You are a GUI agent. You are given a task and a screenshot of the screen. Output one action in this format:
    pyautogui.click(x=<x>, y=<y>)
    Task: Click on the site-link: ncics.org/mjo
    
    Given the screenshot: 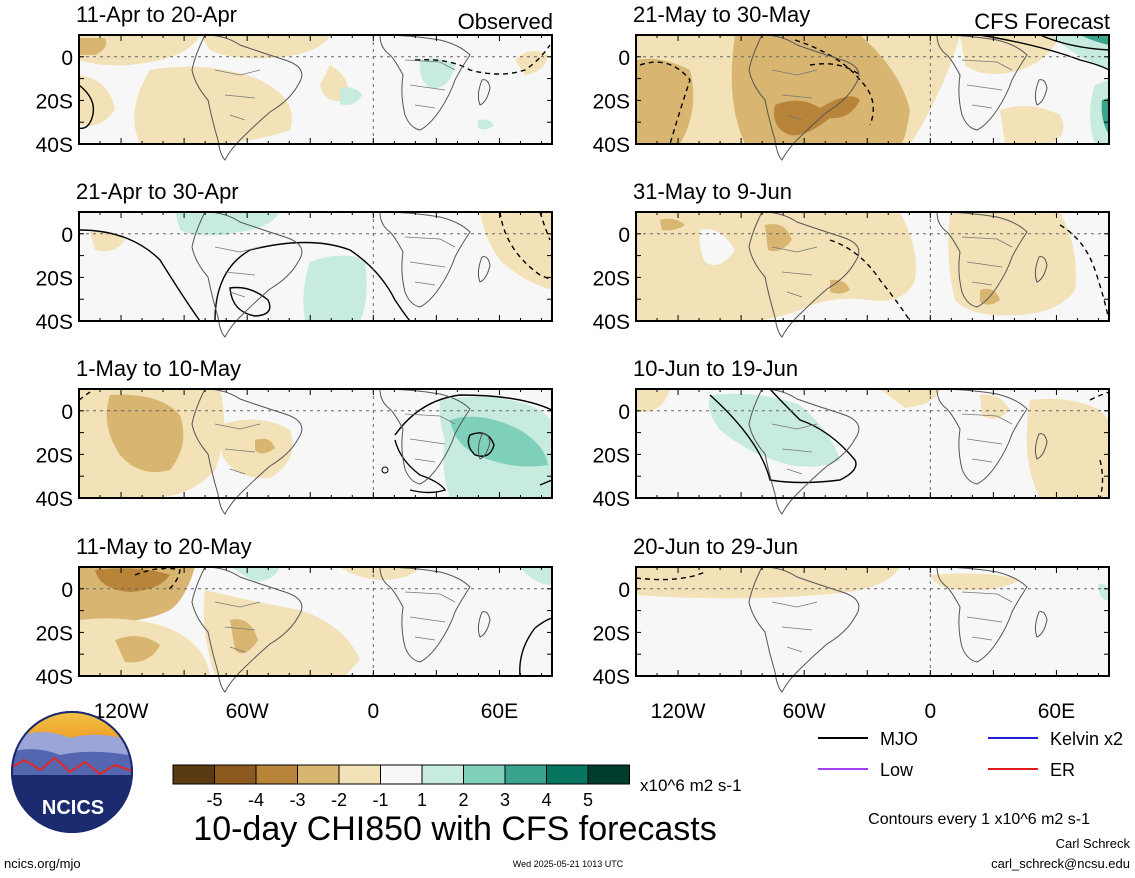 What is the action you would take?
    pyautogui.click(x=42, y=863)
    